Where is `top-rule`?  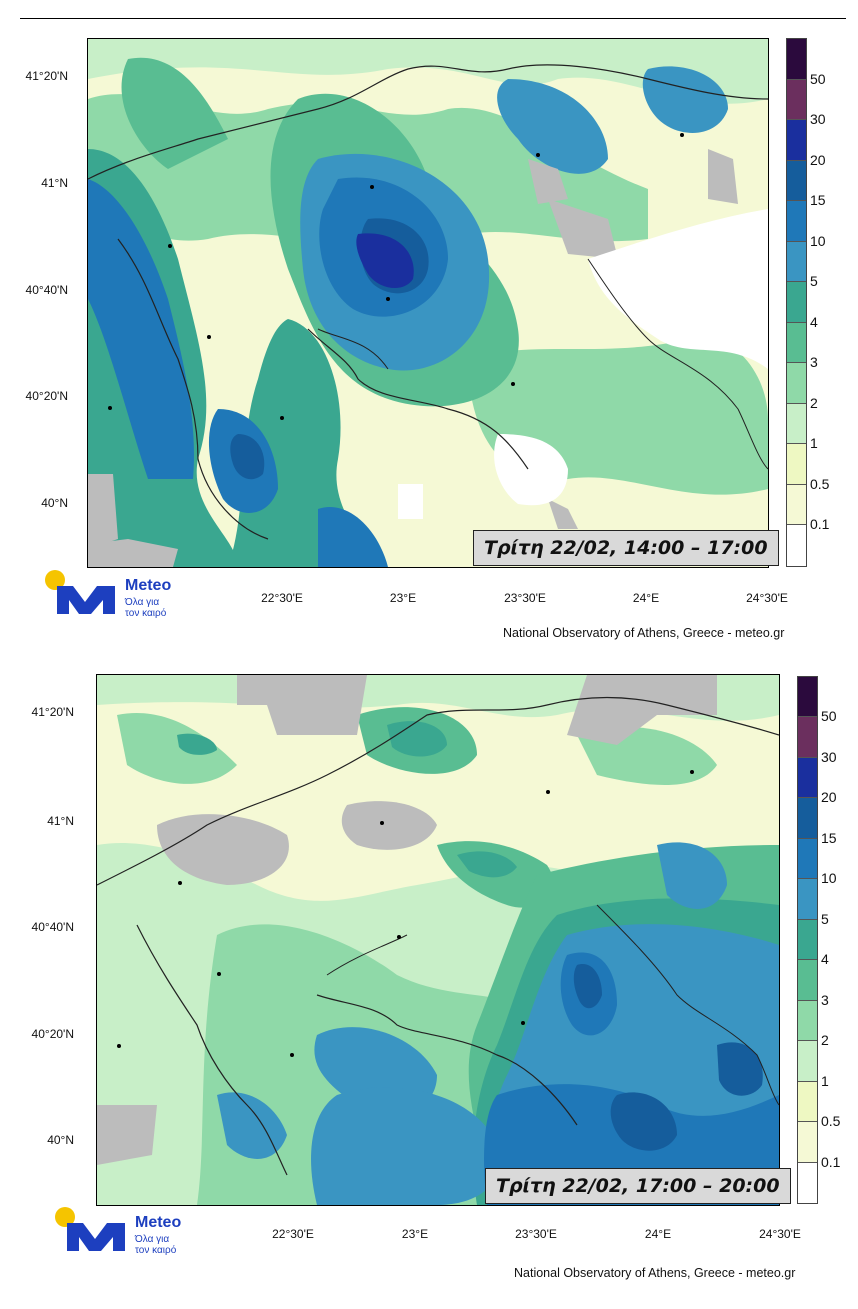
top-rule is located at coordinates (433, 18).